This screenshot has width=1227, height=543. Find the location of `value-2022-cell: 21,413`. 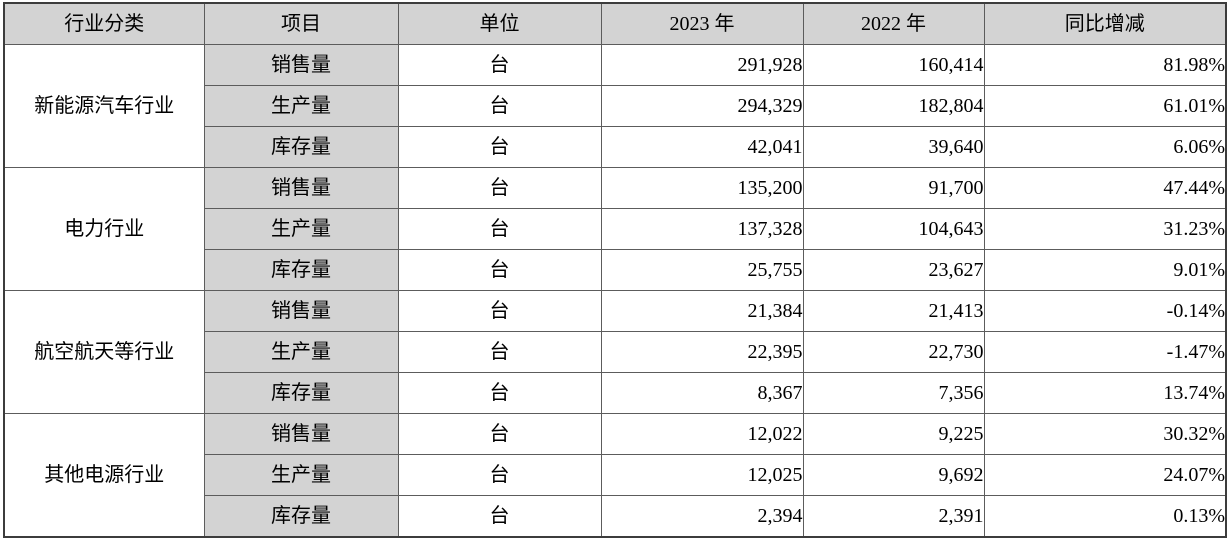

value-2022-cell: 21,413 is located at coordinates (893, 311).